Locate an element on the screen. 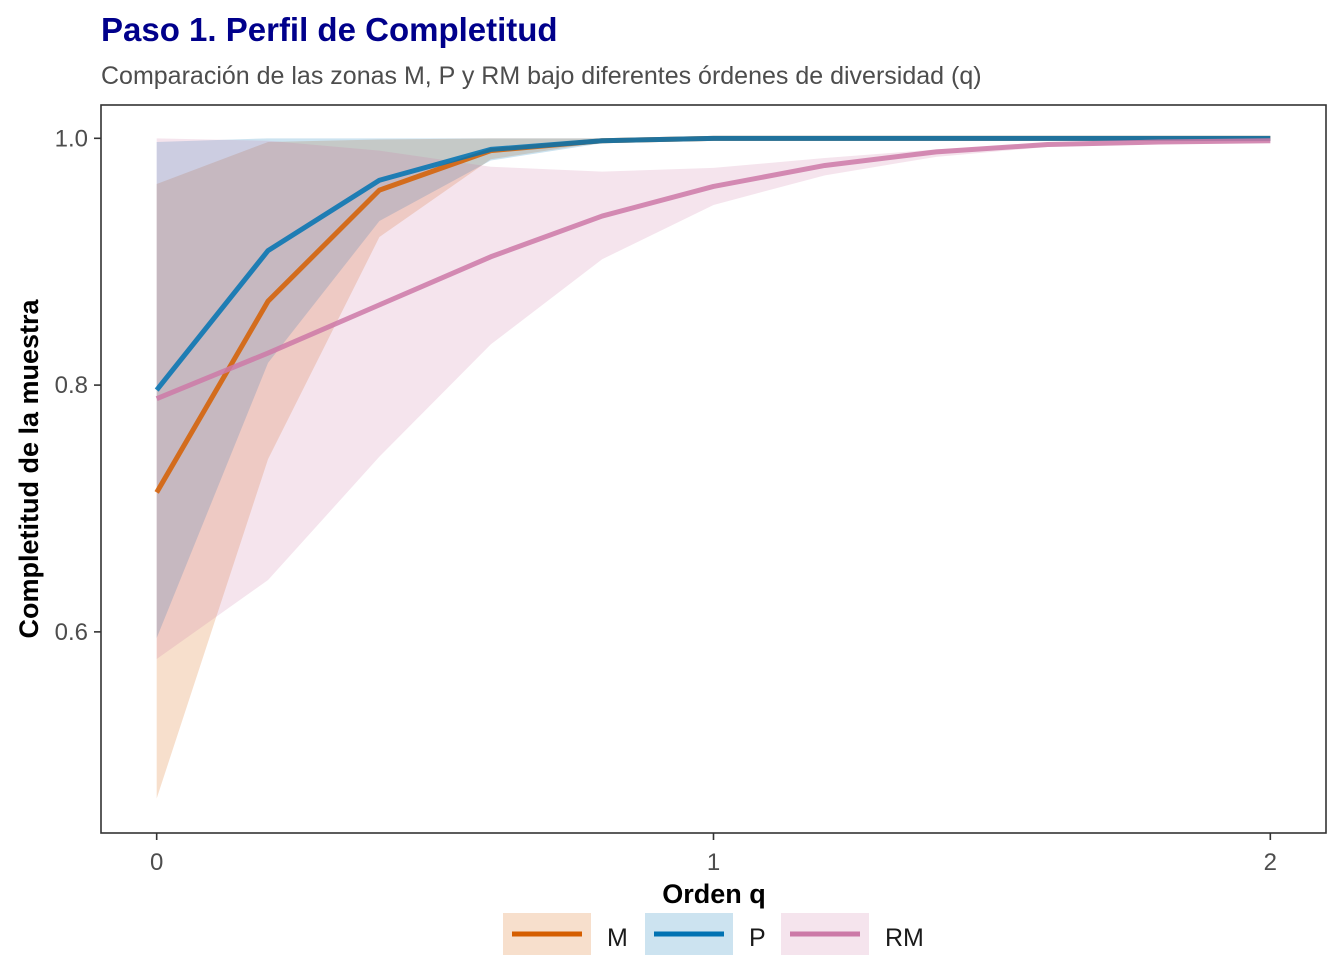 This screenshot has height=960, width=1344. legend-label-p: P is located at coordinates (757, 938).